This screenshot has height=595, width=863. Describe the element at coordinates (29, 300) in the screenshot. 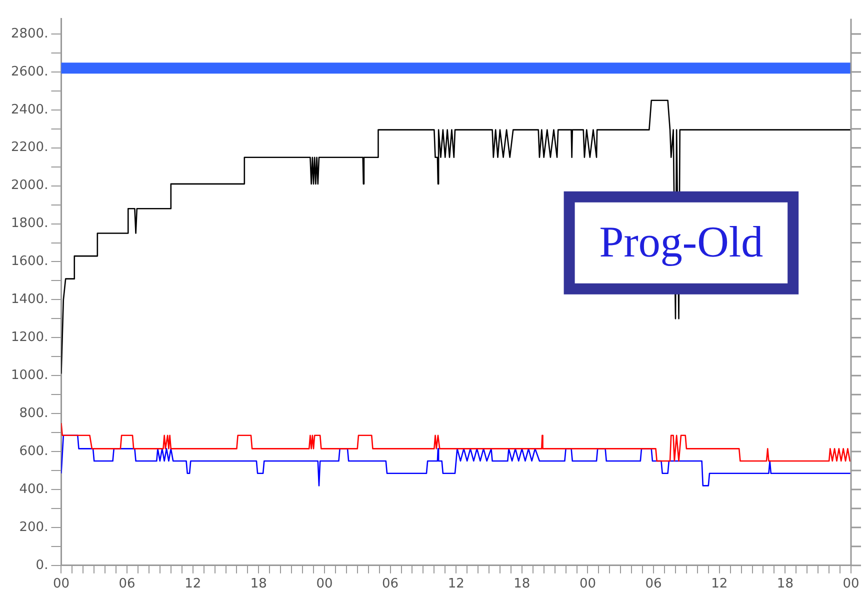

I see `y-tick-label: 1400.` at that location.